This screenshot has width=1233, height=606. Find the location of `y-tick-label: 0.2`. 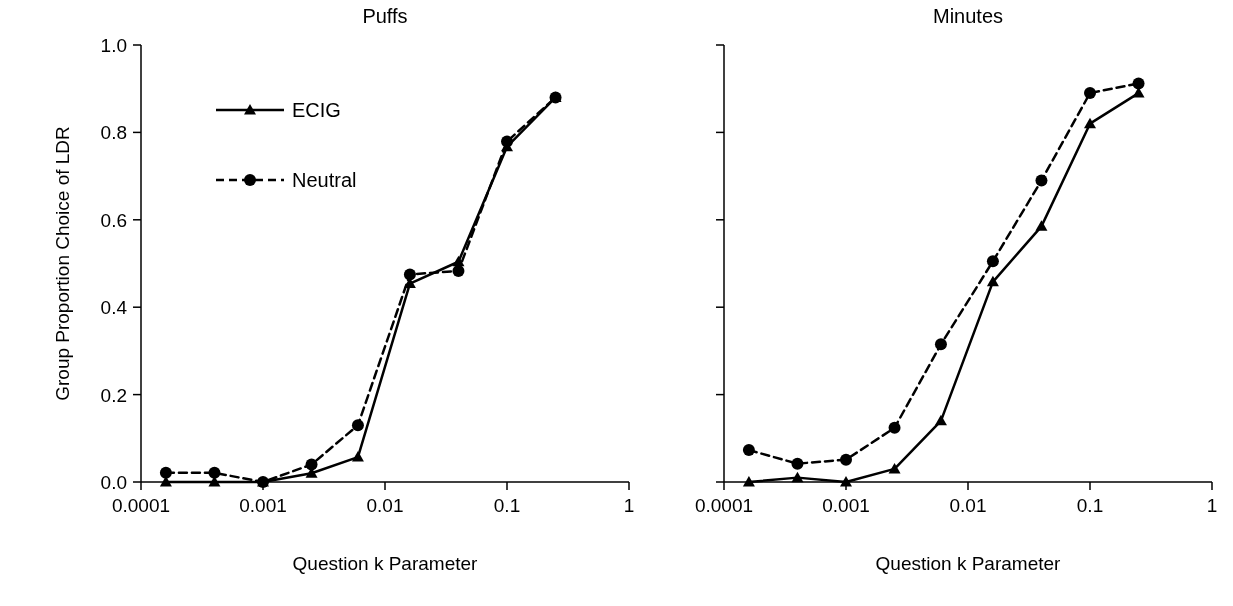

y-tick-label: 0.2 is located at coordinates (113, 395).